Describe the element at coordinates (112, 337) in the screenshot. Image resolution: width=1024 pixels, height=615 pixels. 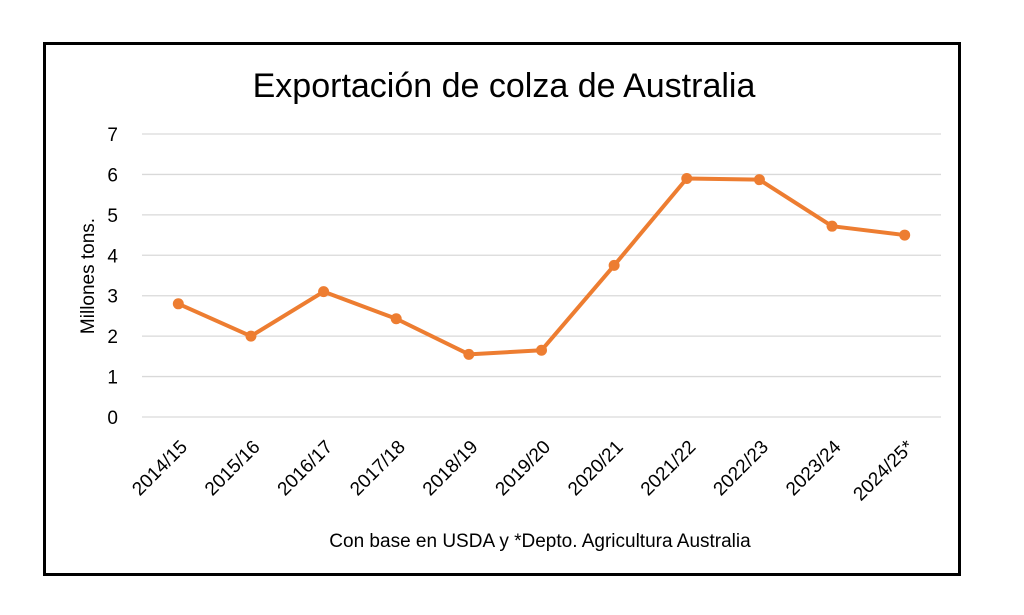
I see `y-tick-label: 2` at that location.